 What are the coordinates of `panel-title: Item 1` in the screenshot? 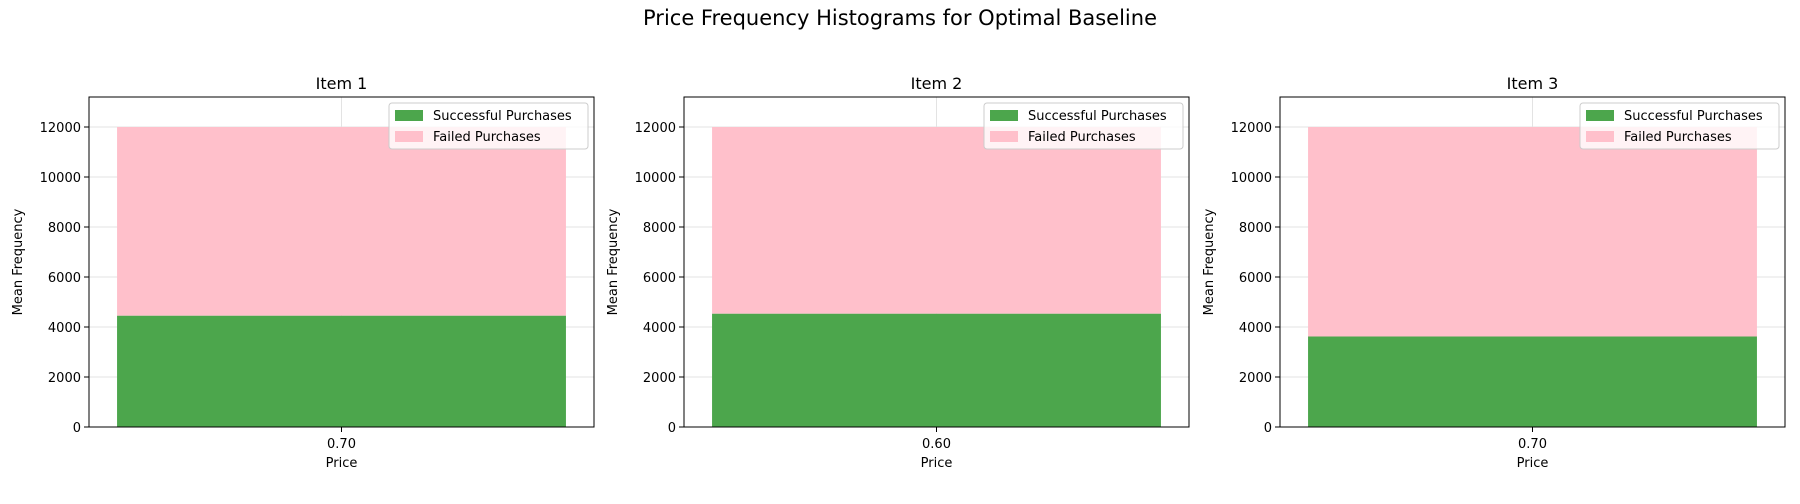 It's located at (342, 83).